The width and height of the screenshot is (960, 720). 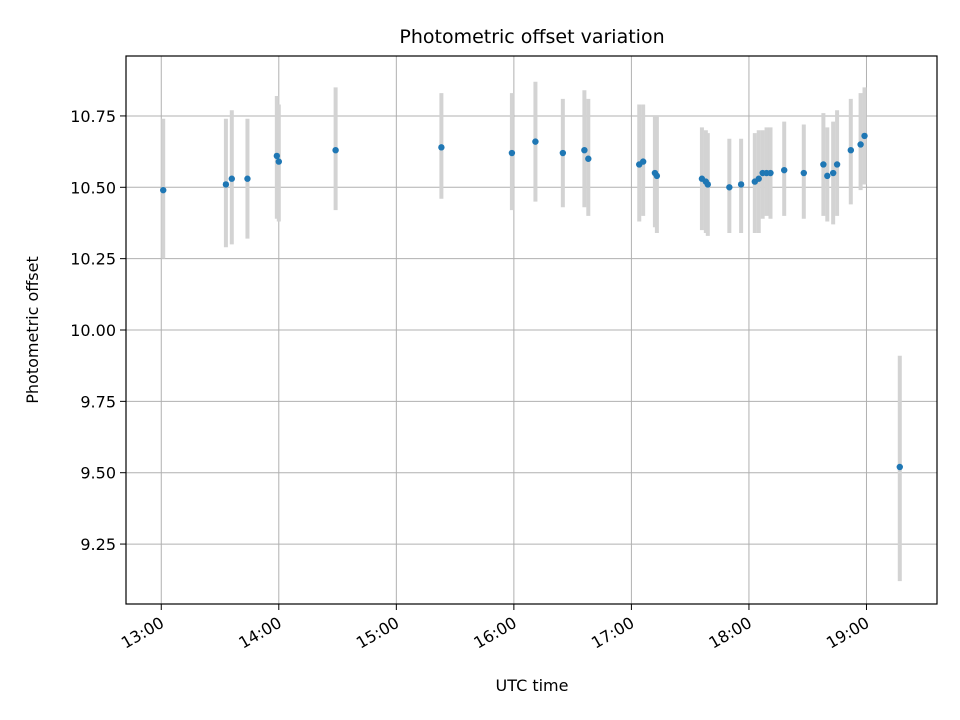 What do you see at coordinates (494, 633) in the screenshot?
I see `x-tick-label: 16:00` at bounding box center [494, 633].